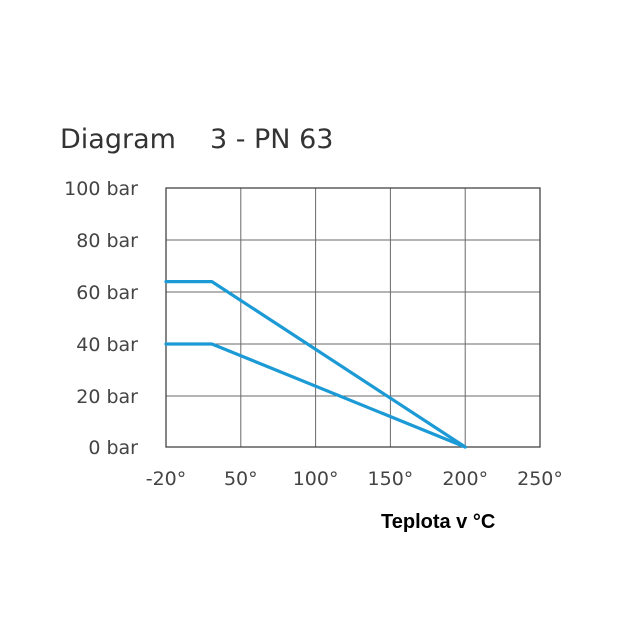 This screenshot has height=640, width=640. Describe the element at coordinates (316, 479) in the screenshot. I see `x-tick-label: 100°` at that location.